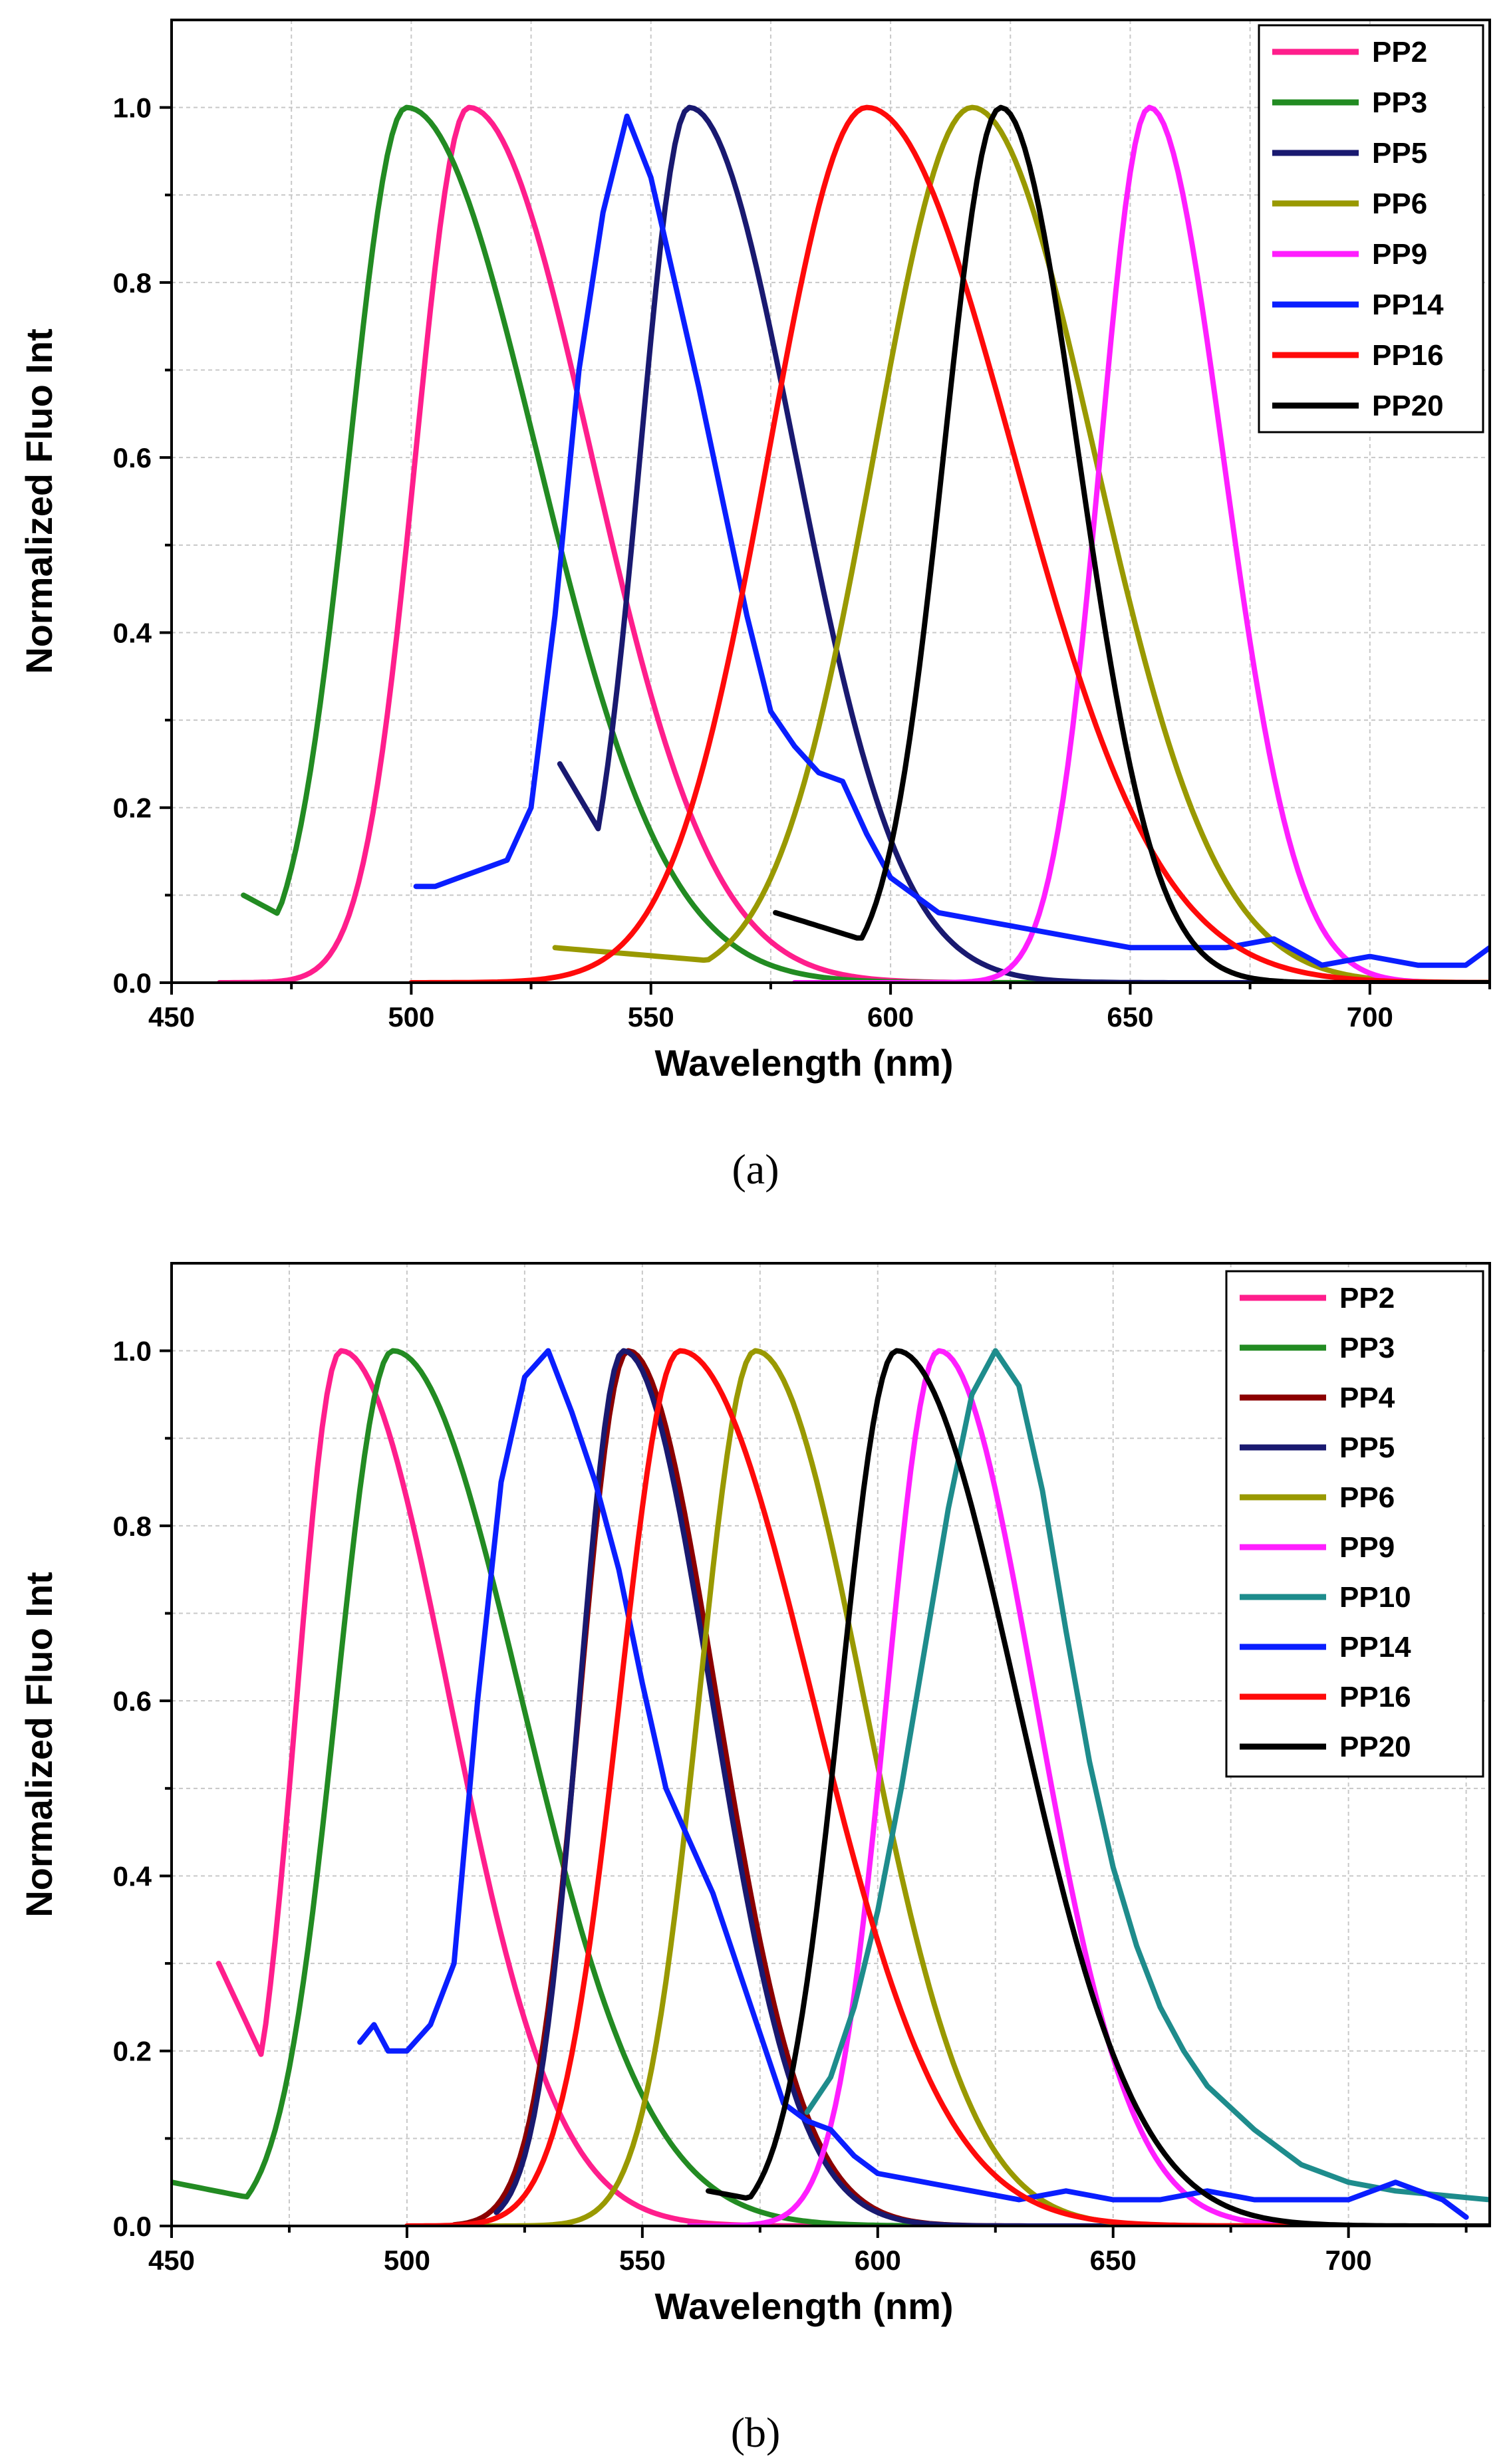  I want to click on panel-caption: (a), so click(755, 1169).